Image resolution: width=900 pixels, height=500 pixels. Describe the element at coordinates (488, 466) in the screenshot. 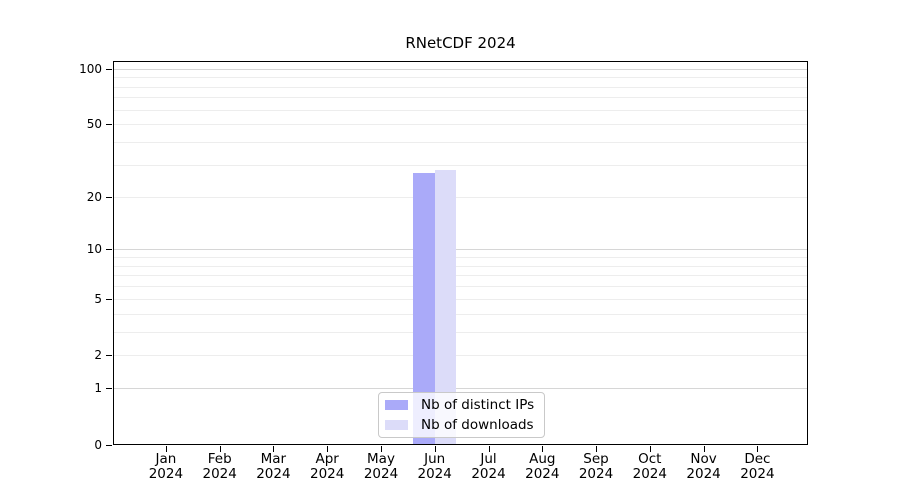

I see `x-tick-label: Jul 2024` at that location.